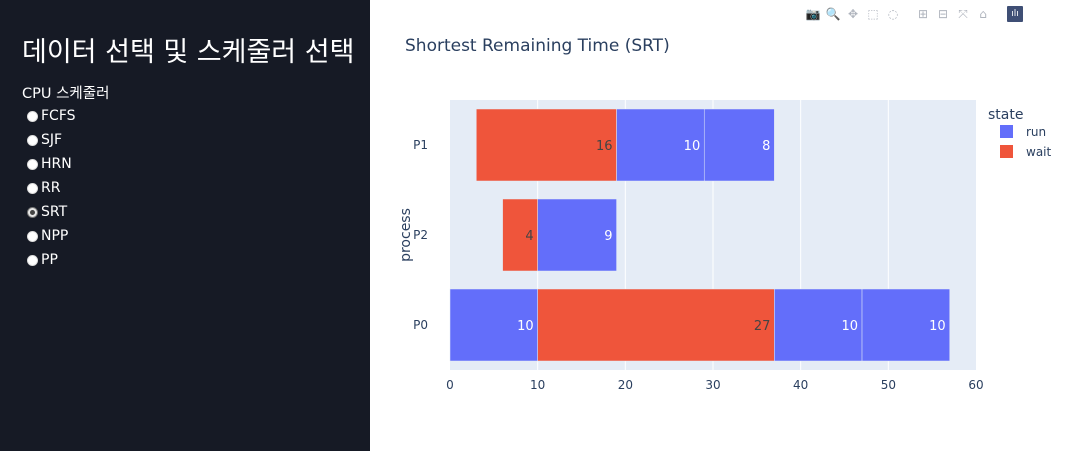 This screenshot has height=451, width=1070. What do you see at coordinates (188, 52) in the screenshot?
I see `sidebar-title: 데이터 선택 및 스케줄러 선택` at bounding box center [188, 52].